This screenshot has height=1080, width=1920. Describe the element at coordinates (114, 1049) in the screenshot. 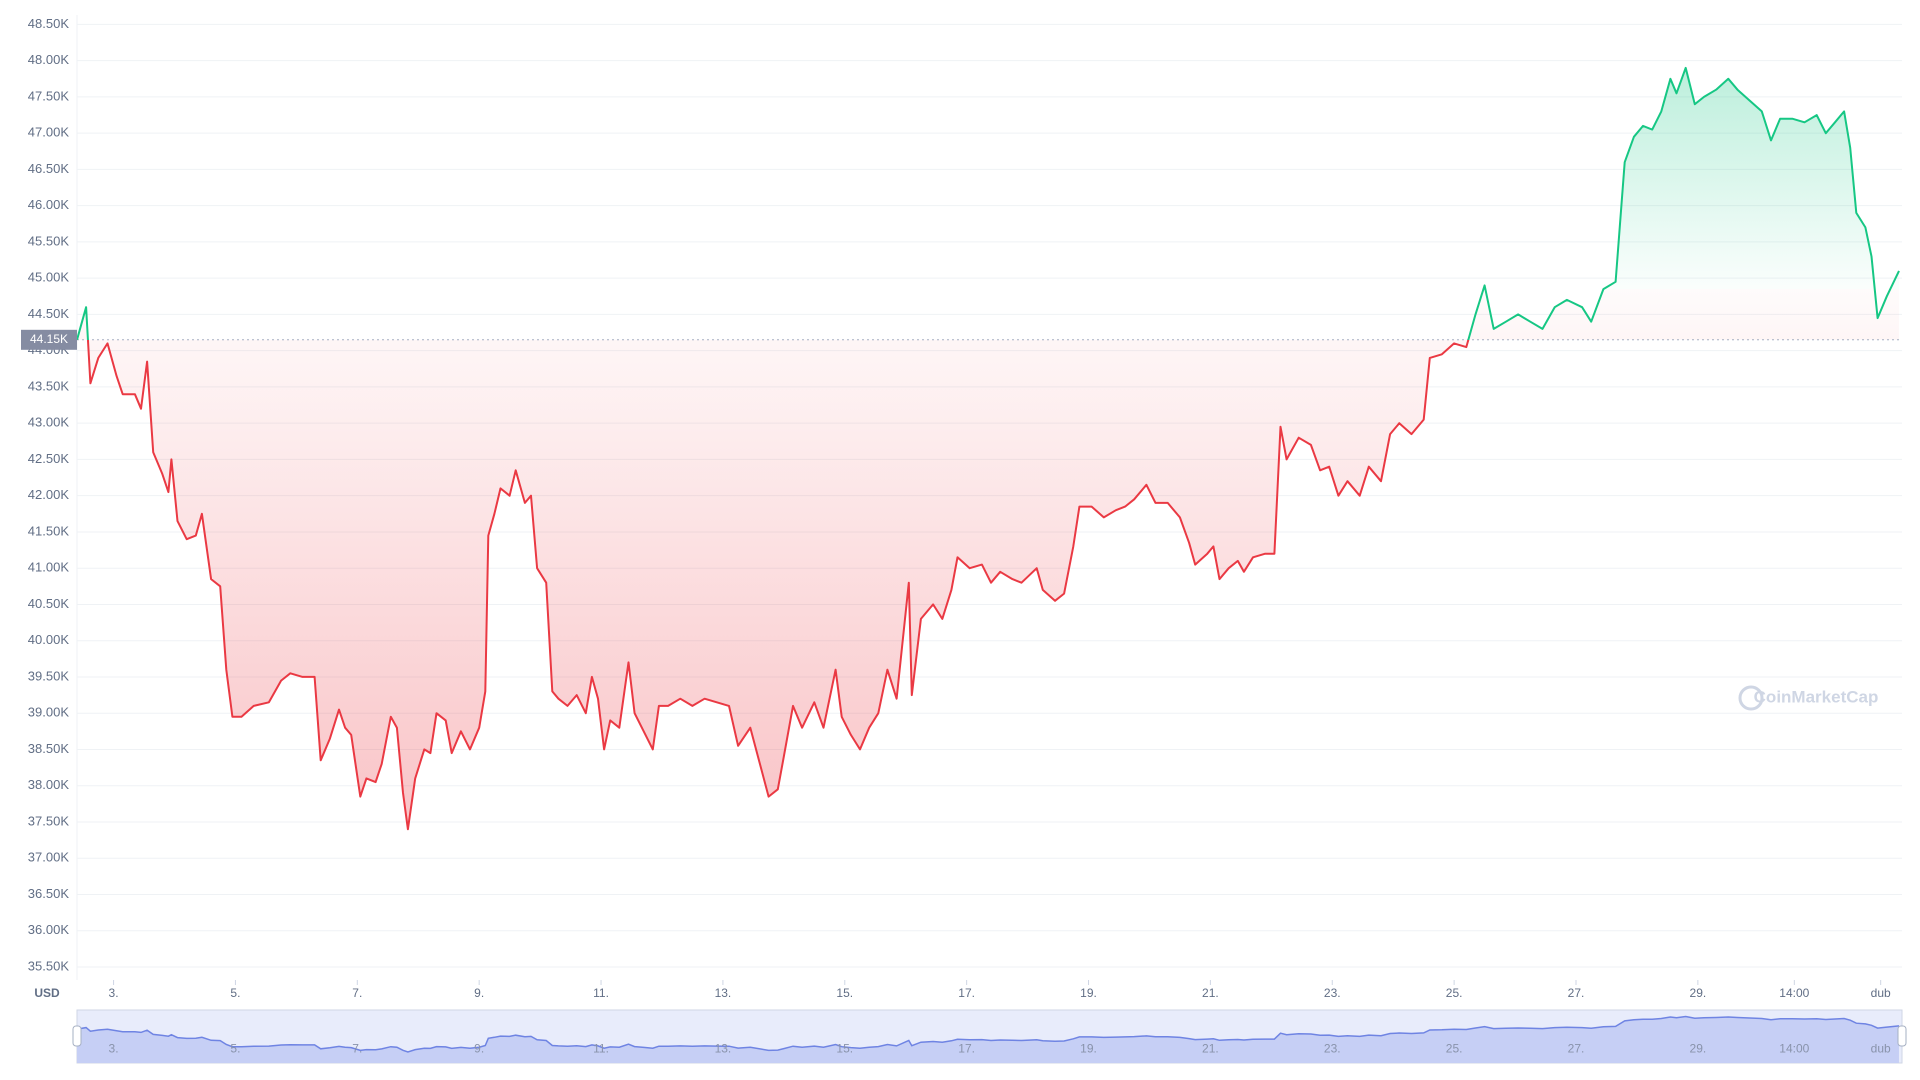

I see `navigator-tick-label: 3.` at that location.